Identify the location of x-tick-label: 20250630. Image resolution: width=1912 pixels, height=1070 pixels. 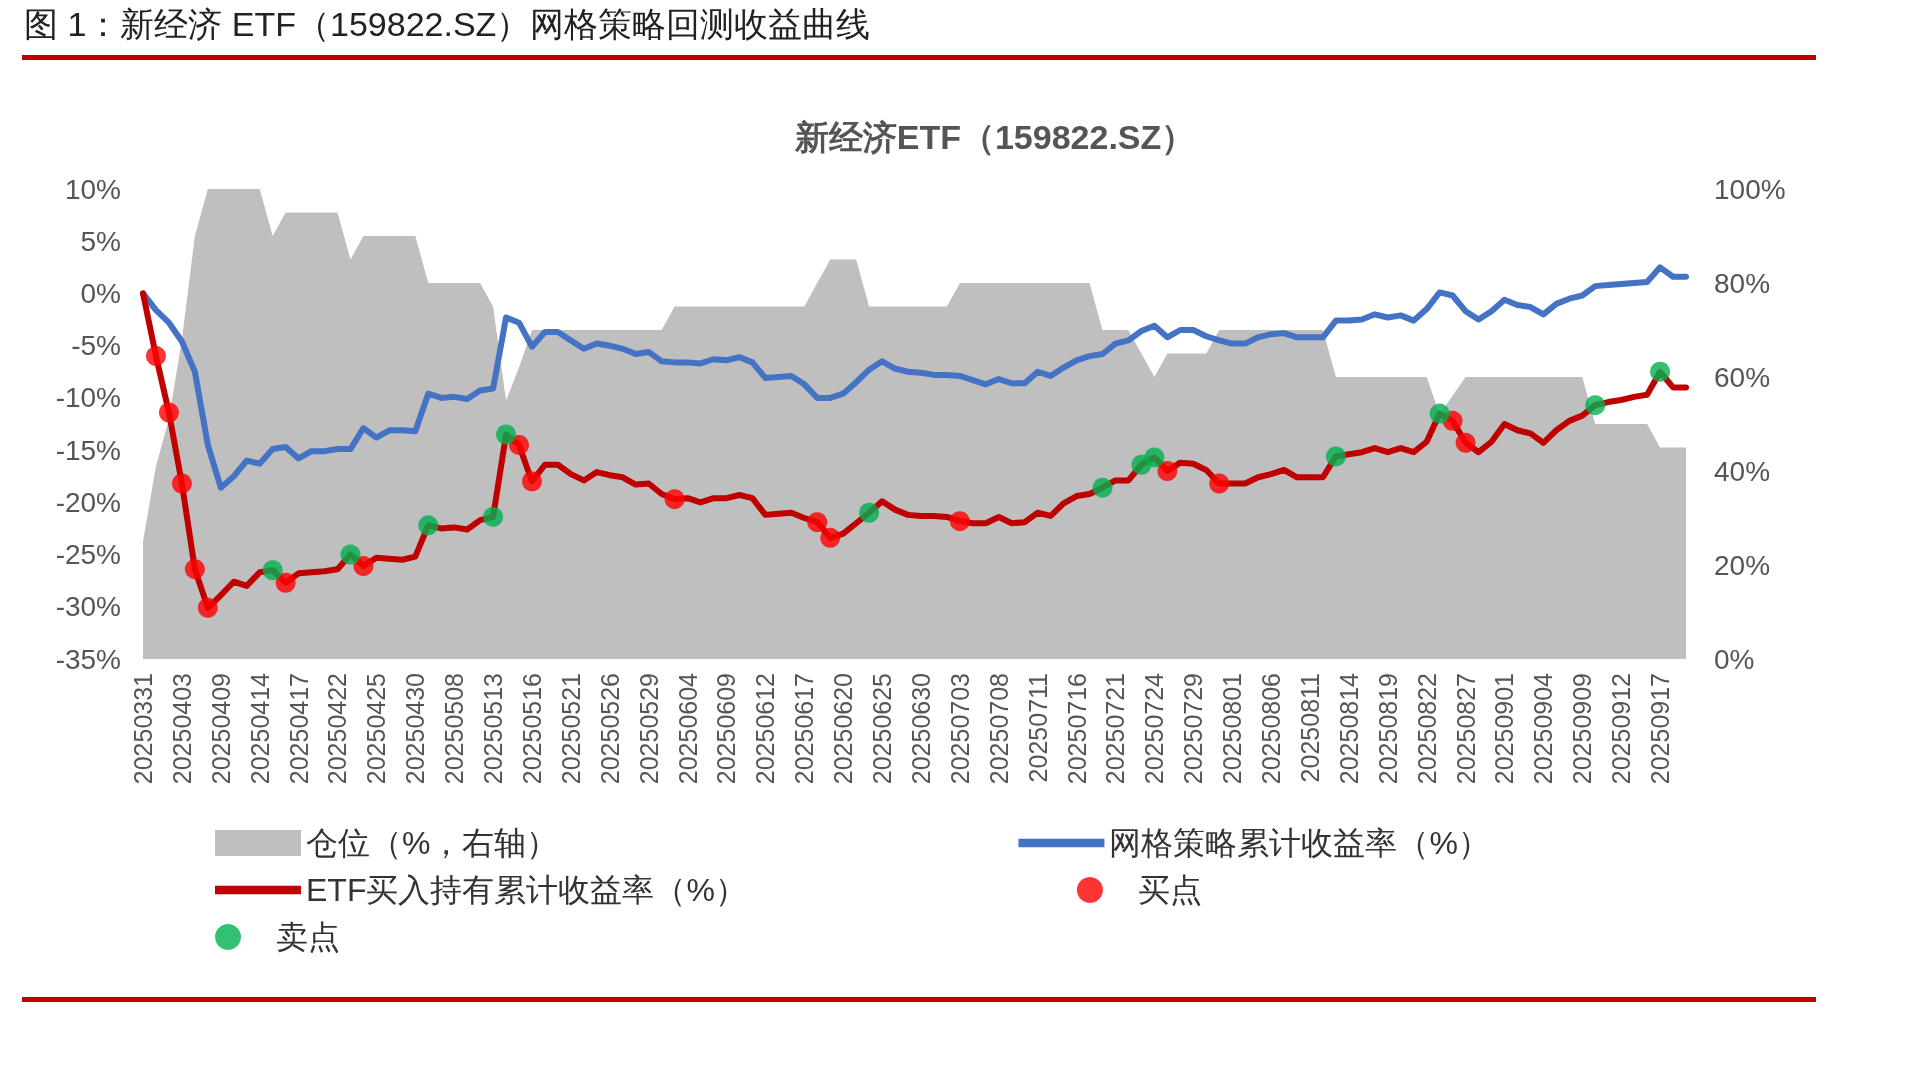
(920, 729).